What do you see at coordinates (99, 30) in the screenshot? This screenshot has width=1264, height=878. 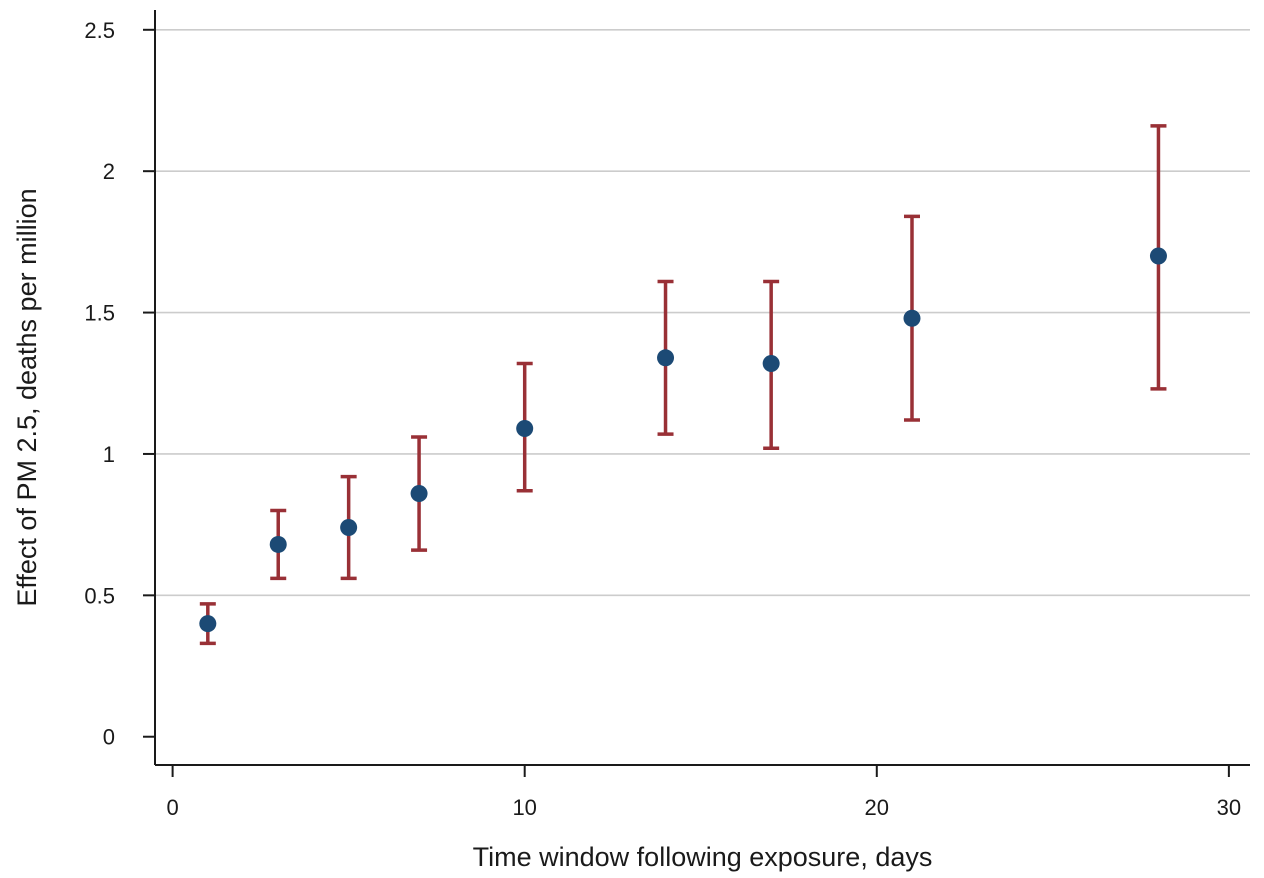 I see `y-tick-label: 2.5` at bounding box center [99, 30].